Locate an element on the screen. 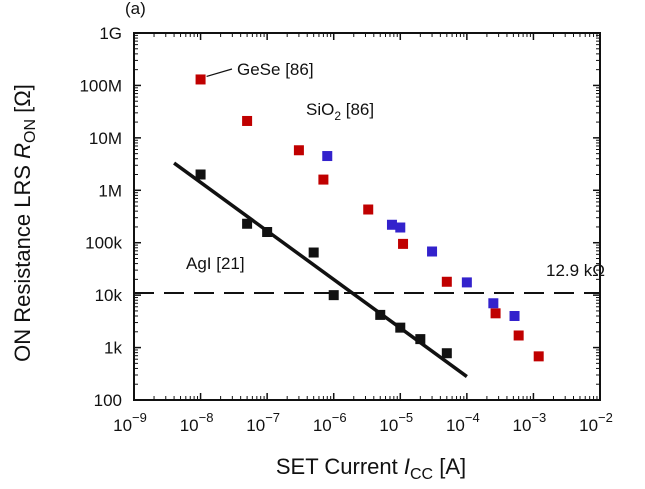 The width and height of the screenshot is (645, 489). x-tick-label: 10⁻⁶ is located at coordinates (330, 422).